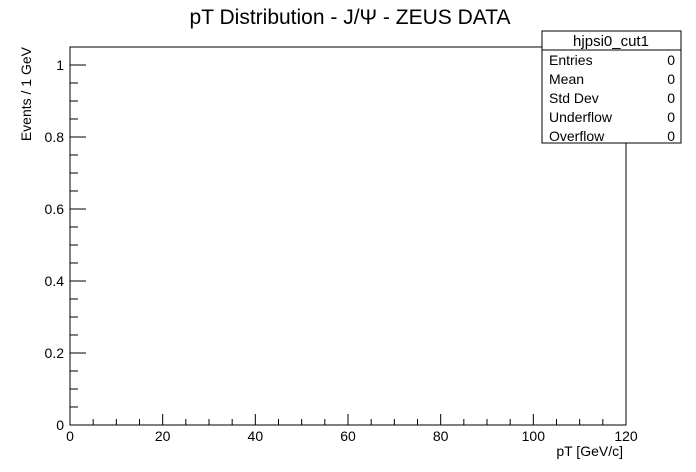 The image size is (696, 472). What do you see at coordinates (70, 436) in the screenshot?
I see `x-tick-label: 0` at bounding box center [70, 436].